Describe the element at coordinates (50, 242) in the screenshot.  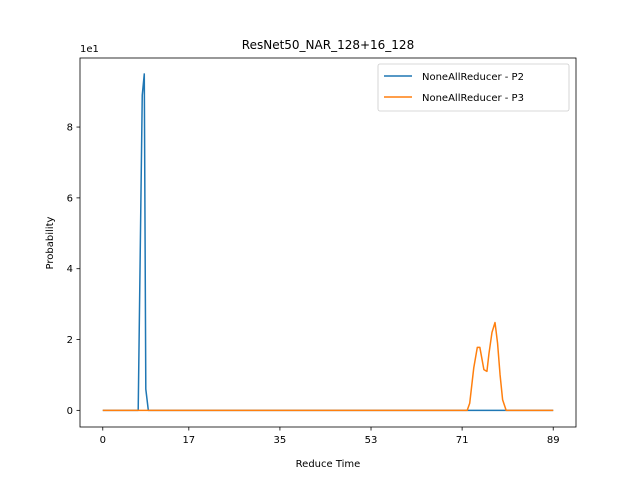
I see `y-axis-label: Probability` at that location.